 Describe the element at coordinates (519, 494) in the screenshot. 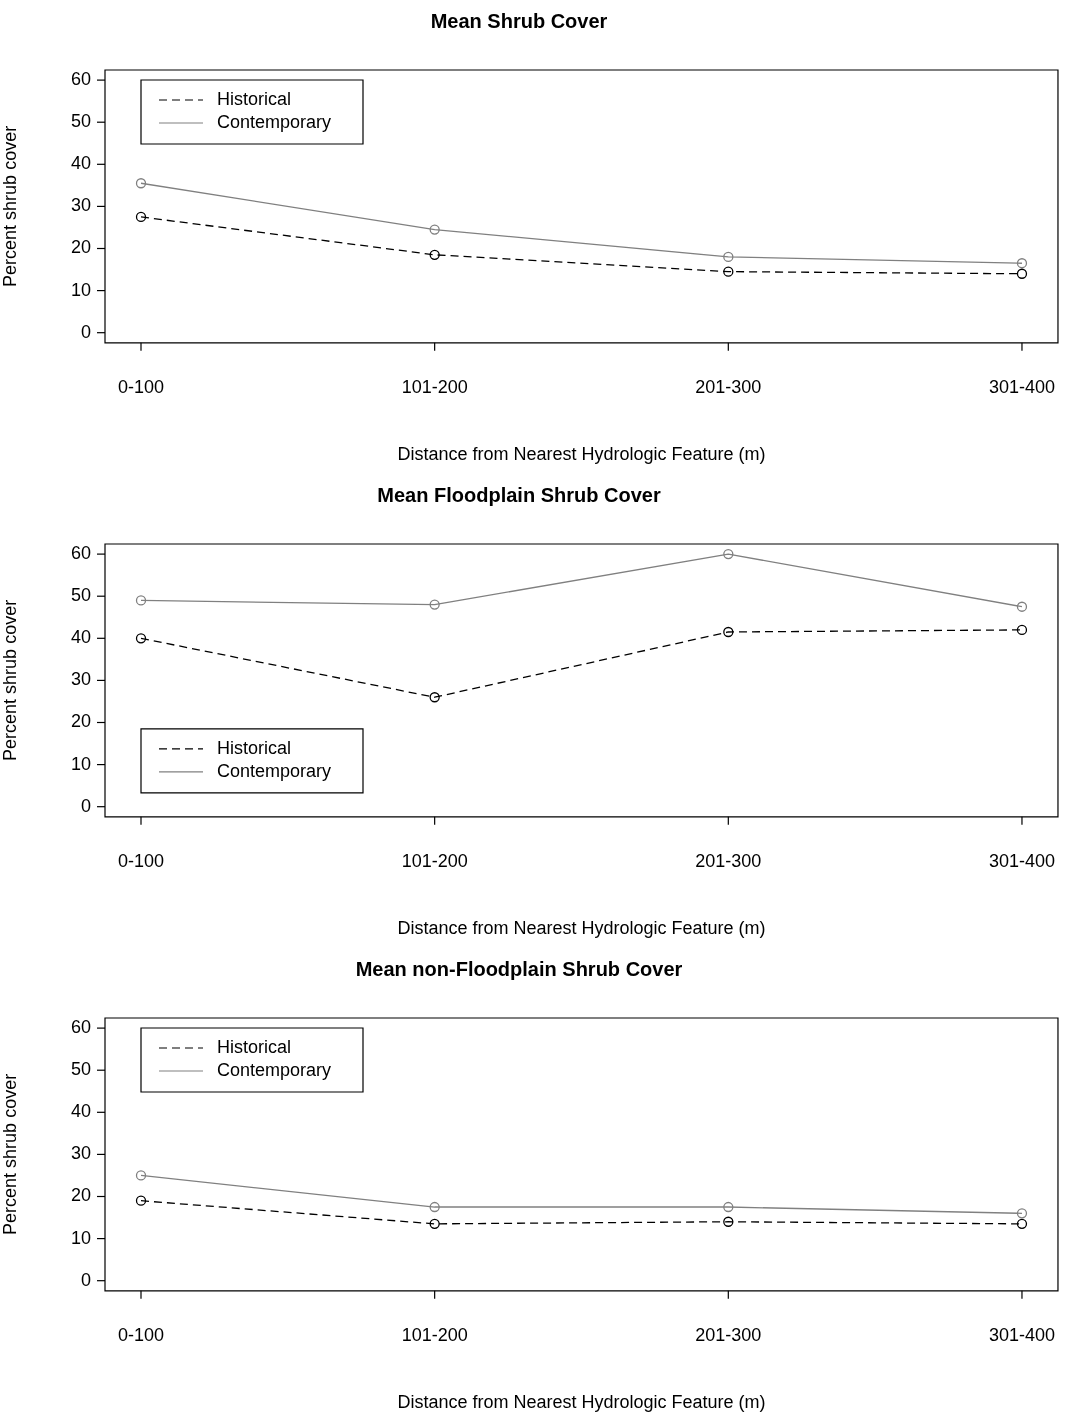

I see `chart-title: Mean Floodplain Shrub Cover` at that location.